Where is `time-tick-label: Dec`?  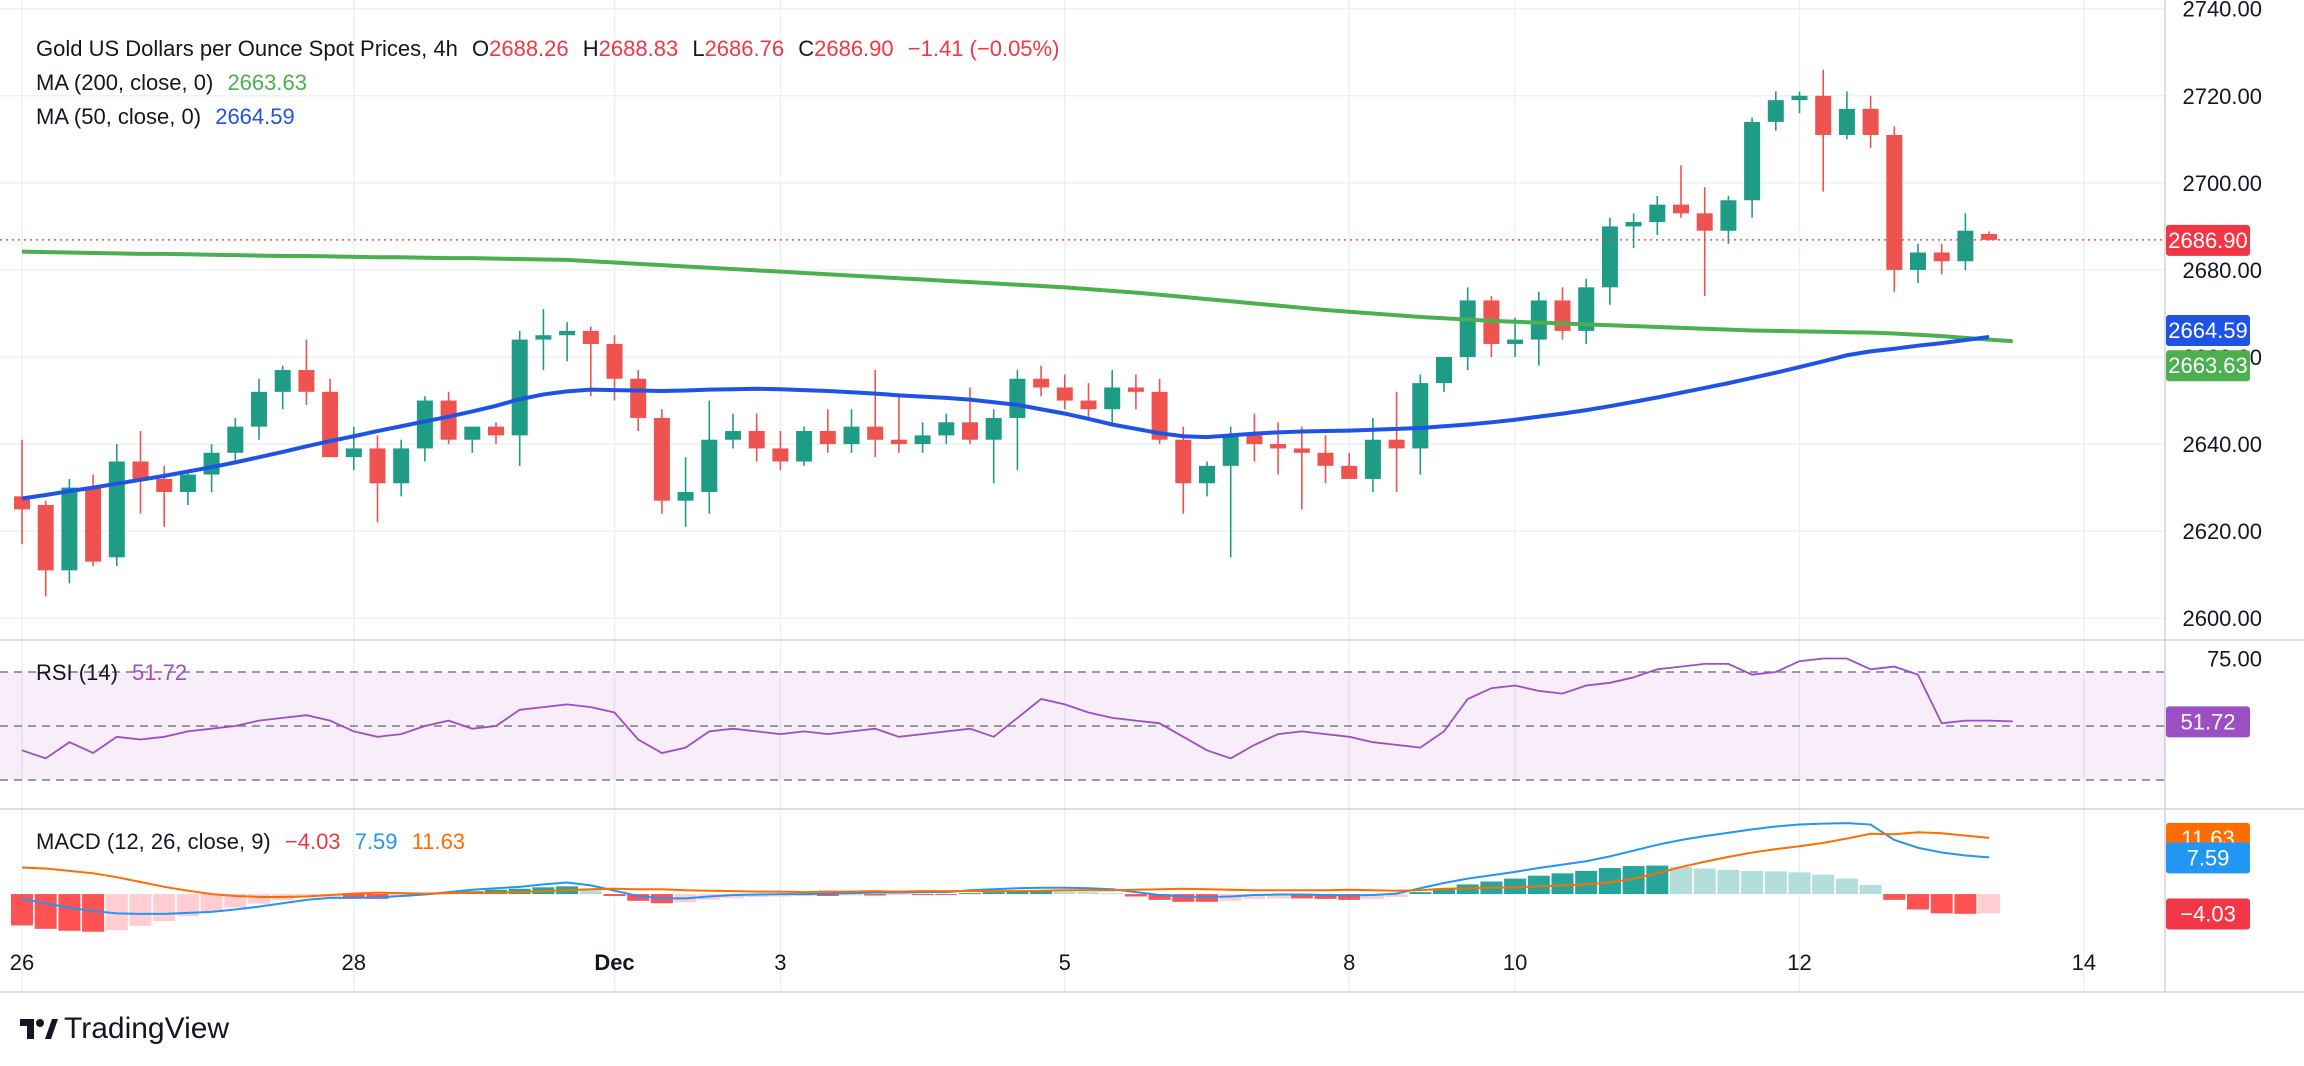
time-tick-label: Dec is located at coordinates (614, 962).